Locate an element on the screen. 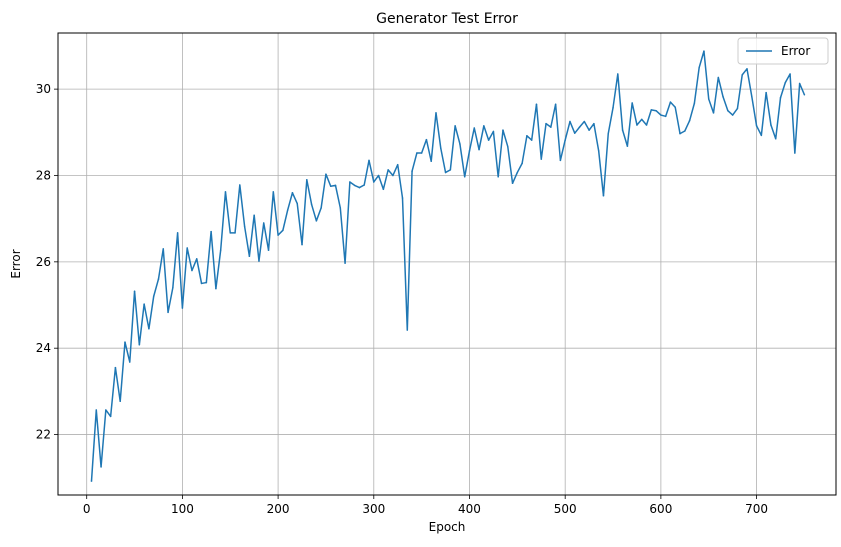  x-tick-label: 600 is located at coordinates (660, 509).